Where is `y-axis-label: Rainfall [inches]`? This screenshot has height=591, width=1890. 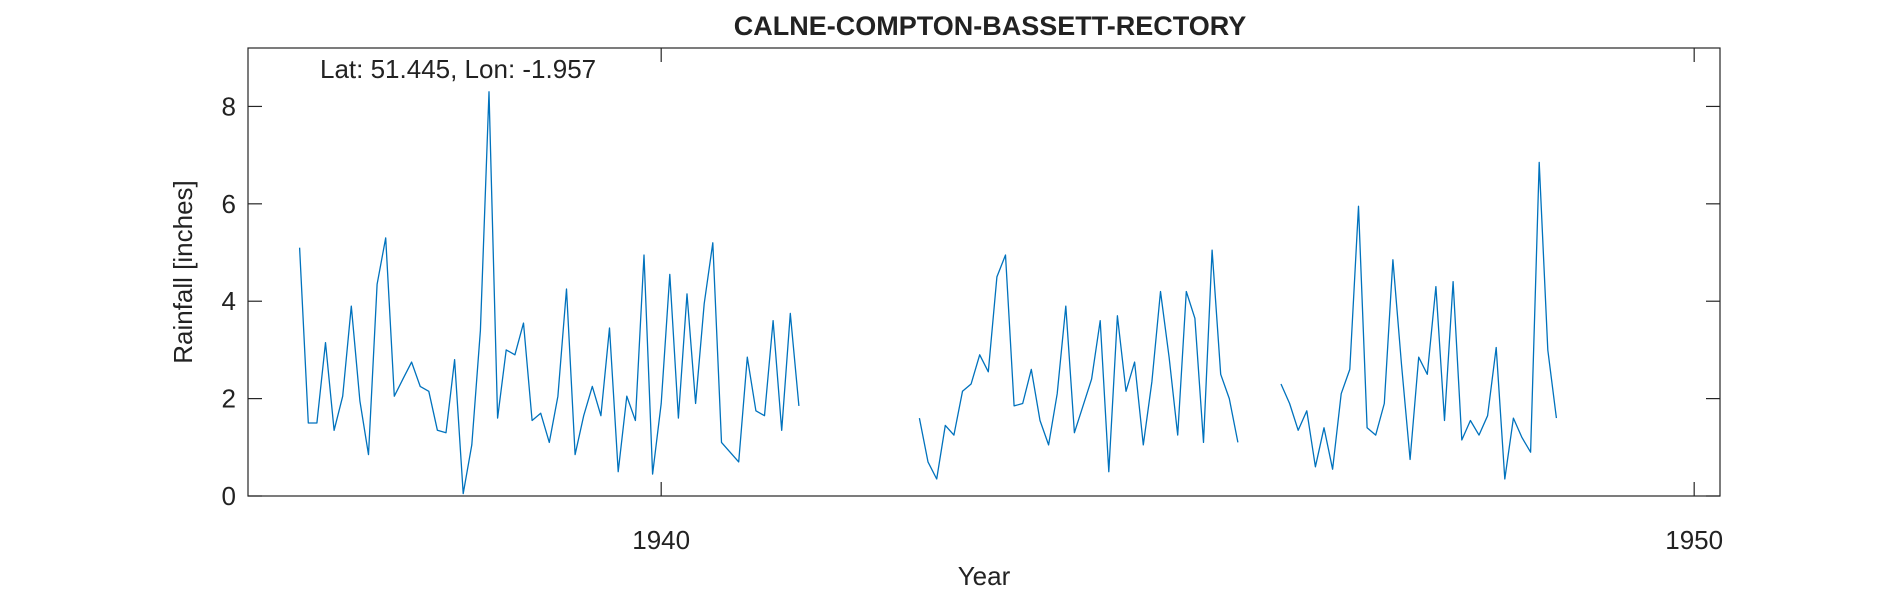
y-axis-label: Rainfall [inches] is located at coordinates (183, 272).